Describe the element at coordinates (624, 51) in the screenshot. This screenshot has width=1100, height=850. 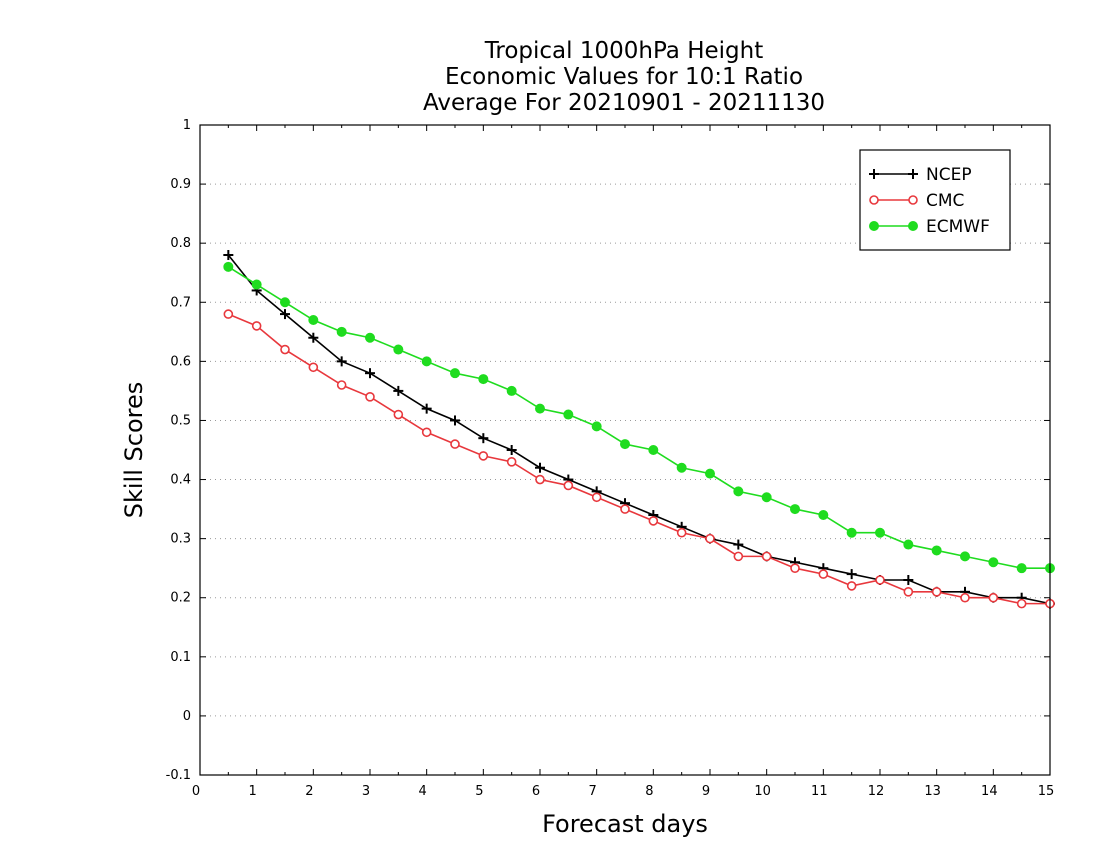
I see `title-line: Tropical 1000hPa Height` at that location.